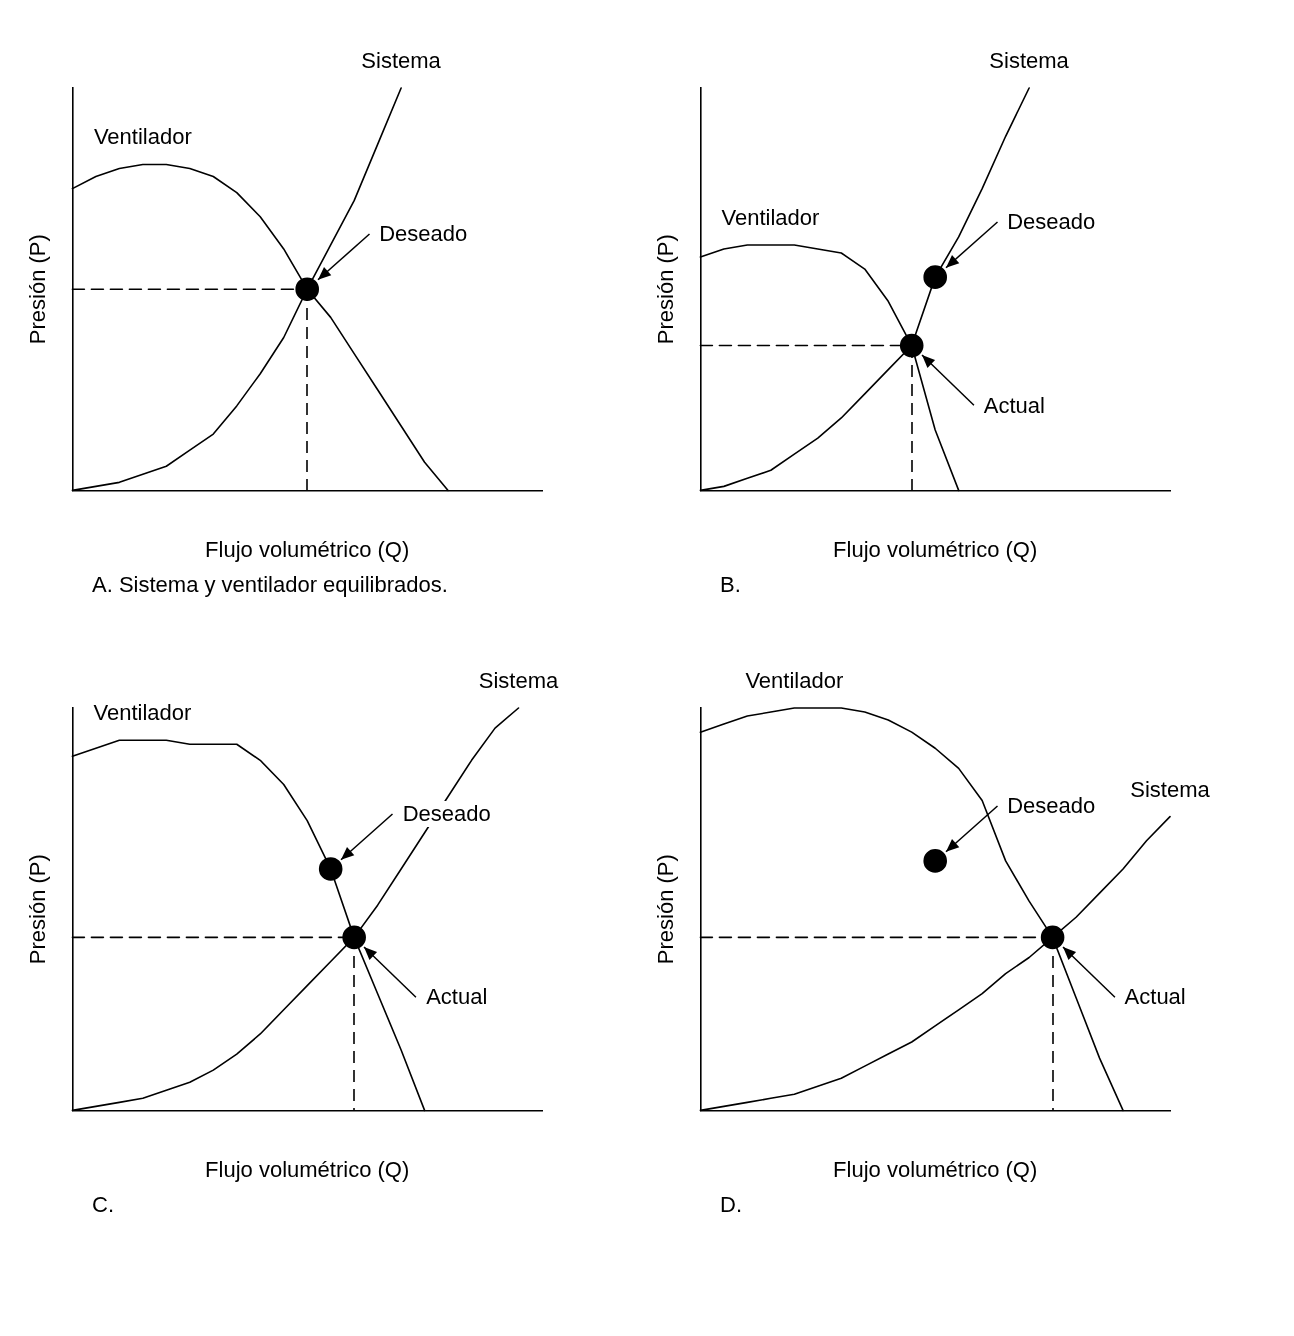  What do you see at coordinates (731, 1205) in the screenshot?
I see `text: D.` at bounding box center [731, 1205].